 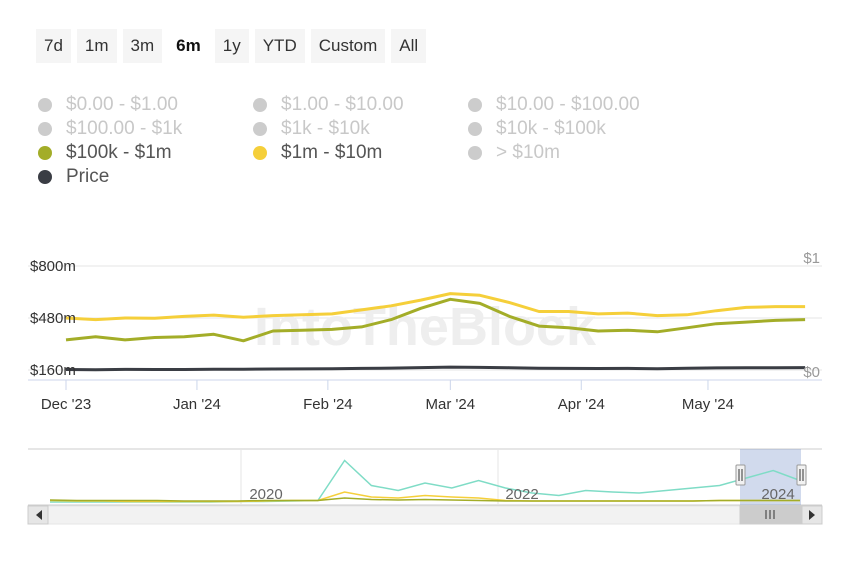 What do you see at coordinates (53, 266) in the screenshot?
I see `y-tick-label: $800m` at bounding box center [53, 266].